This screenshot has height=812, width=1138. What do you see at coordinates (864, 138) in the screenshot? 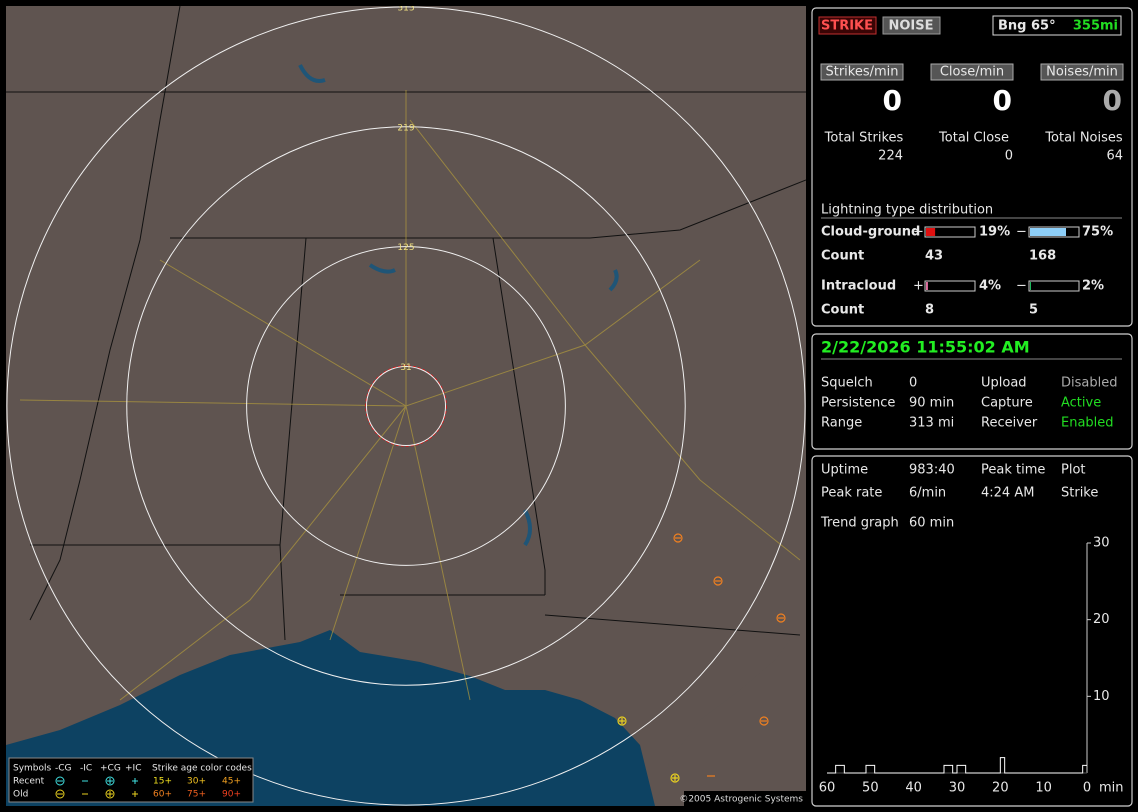
I see `total-label: Total Strikes` at bounding box center [864, 138].